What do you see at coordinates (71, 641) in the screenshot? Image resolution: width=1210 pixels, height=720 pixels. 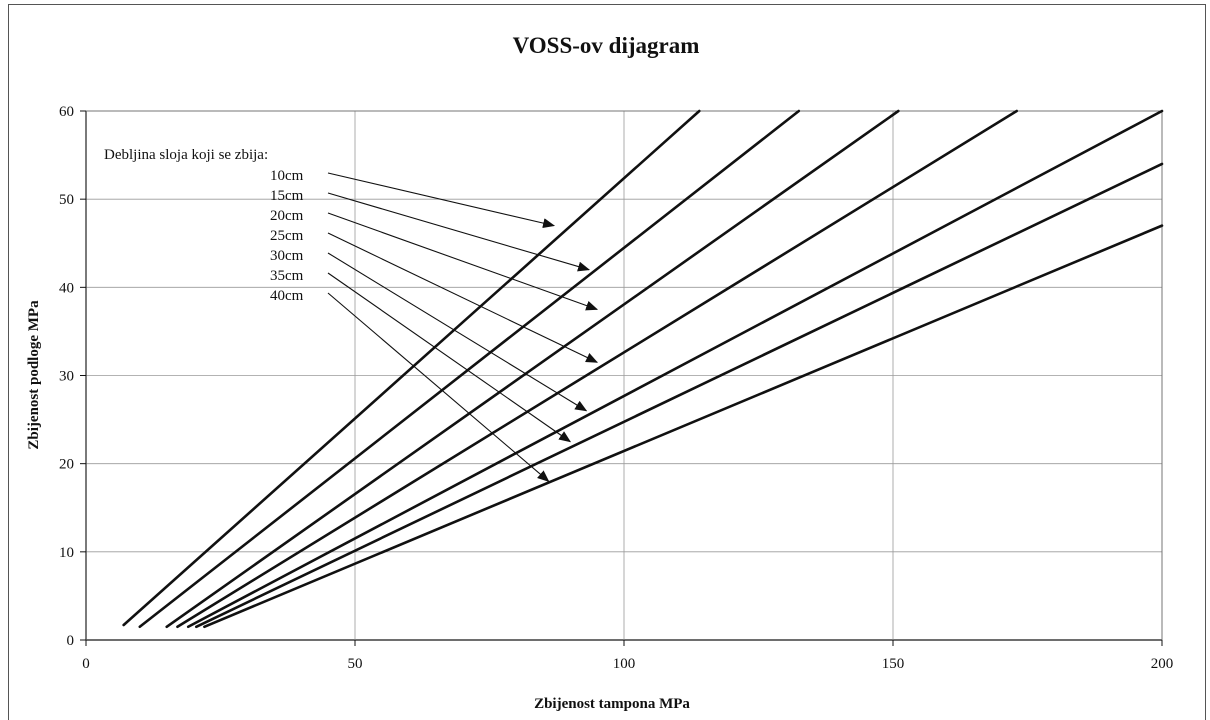 I see `y-tick-label: 0` at bounding box center [71, 641].